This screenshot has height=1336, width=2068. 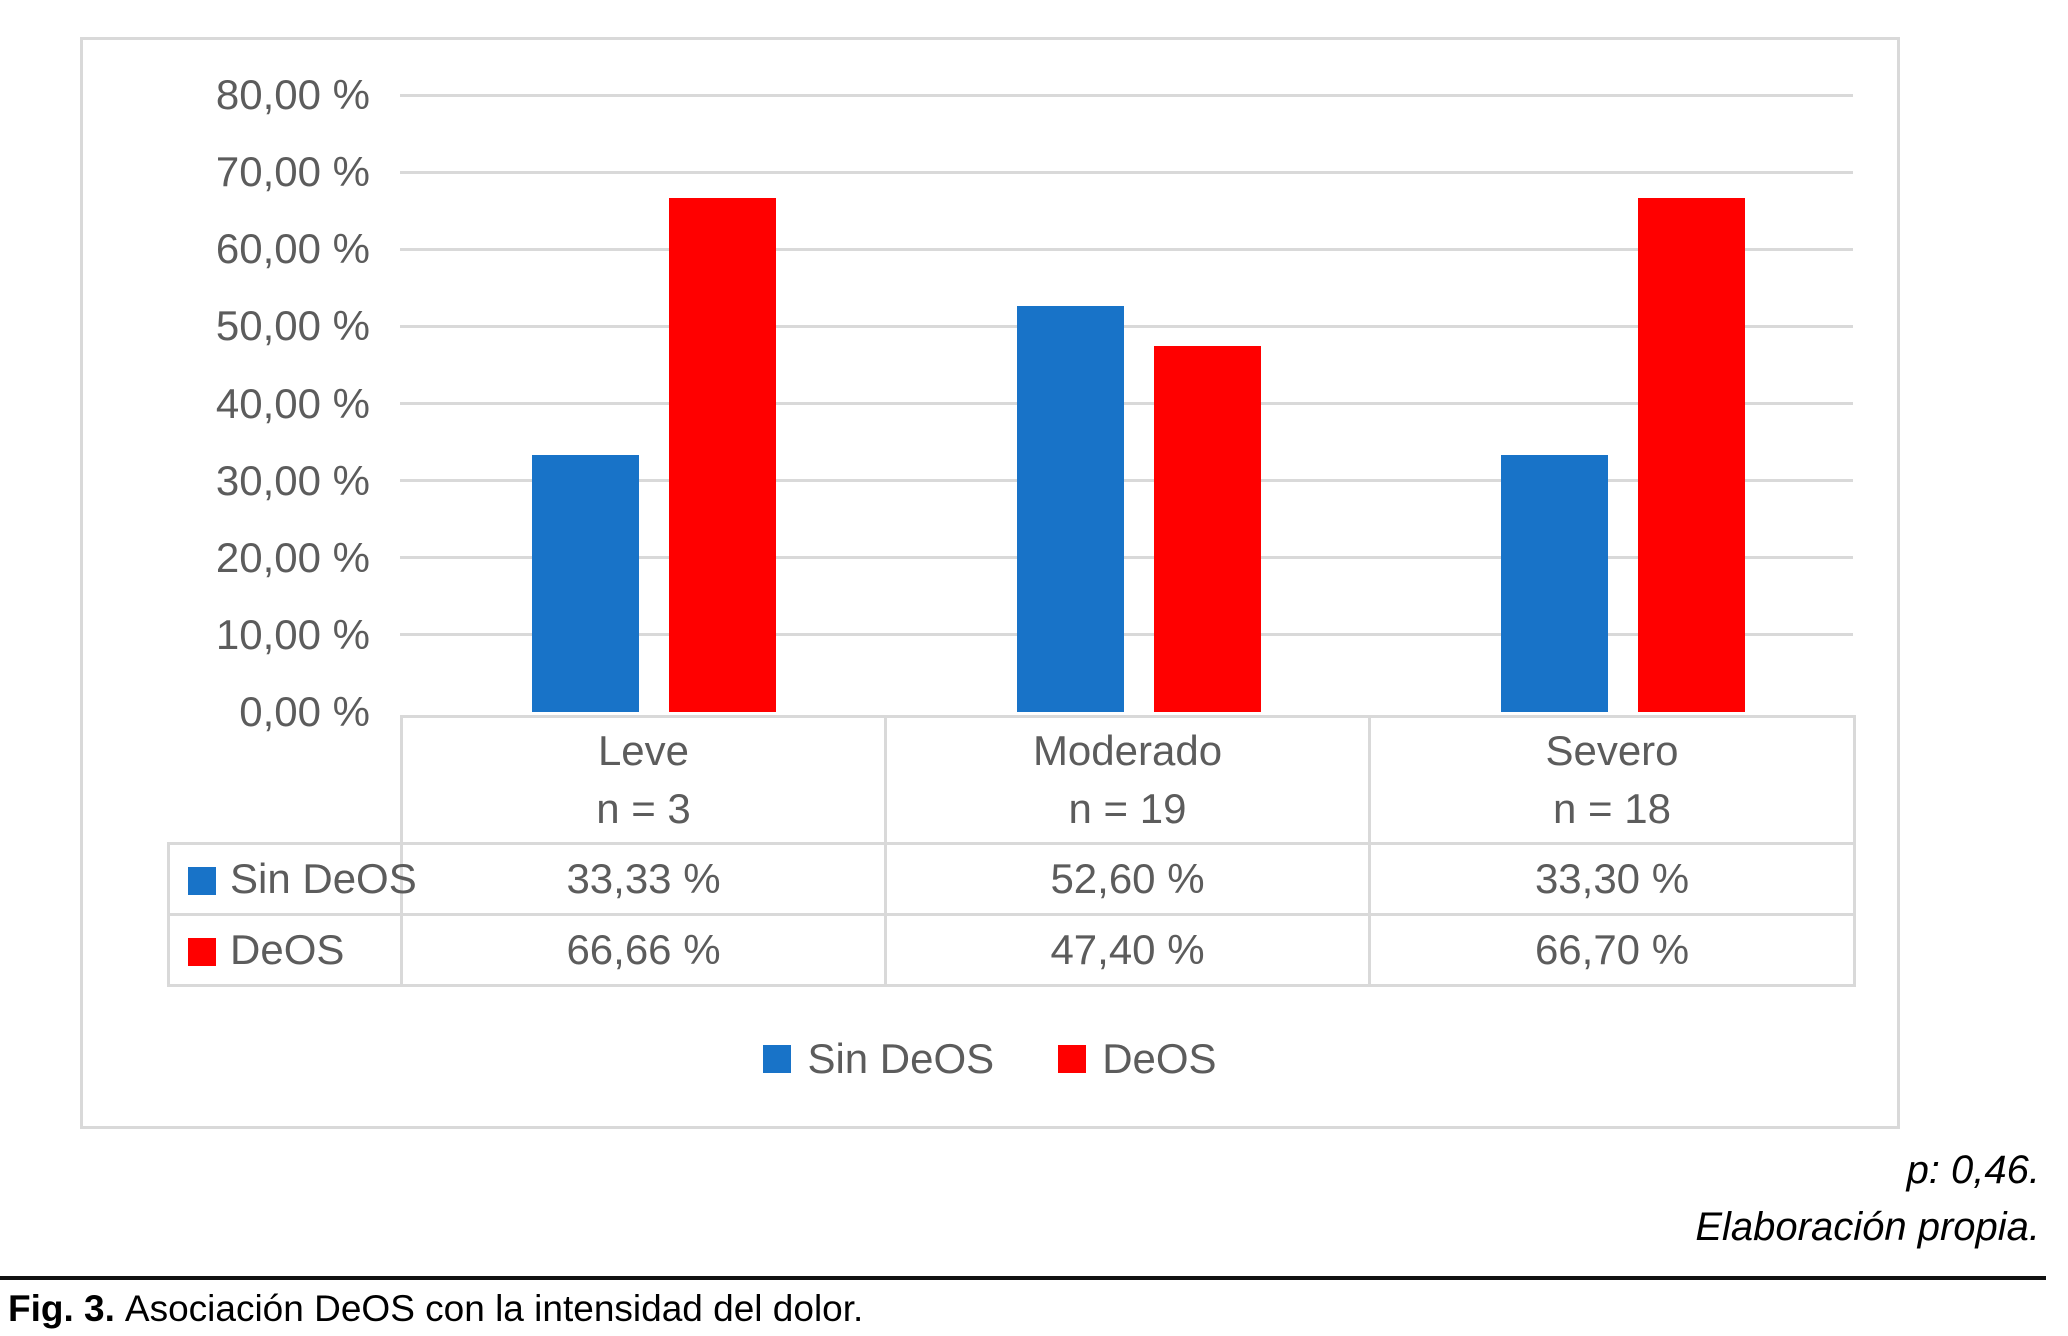 I want to click on table-header-row: Leve n = 3 Moderado n = 19 Severo n = 18, so click(x=1012, y=780).